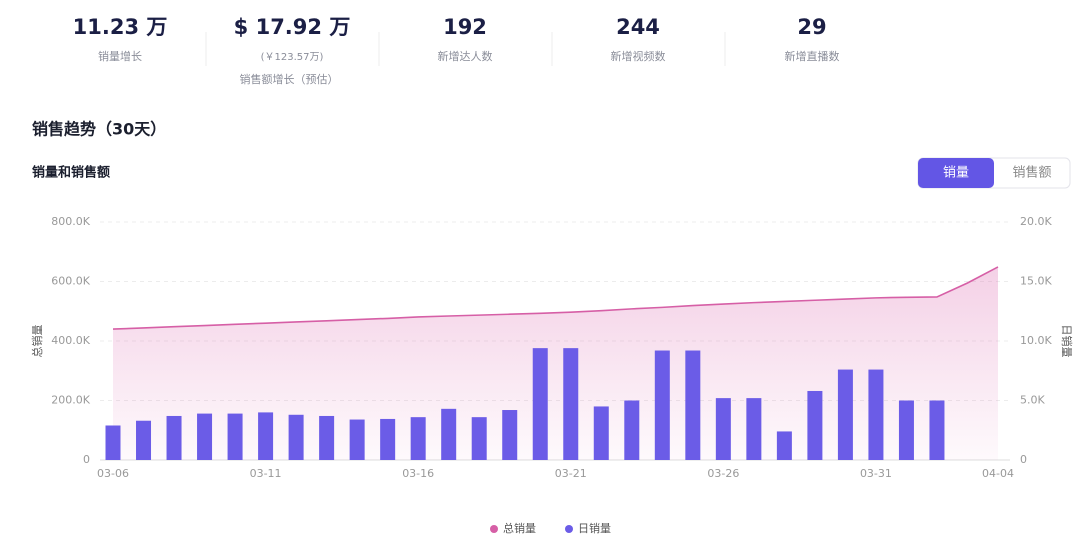 The height and width of the screenshot is (548, 1080). Describe the element at coordinates (99, 129) in the screenshot. I see `section-title: 销售趋势（30天）` at that location.